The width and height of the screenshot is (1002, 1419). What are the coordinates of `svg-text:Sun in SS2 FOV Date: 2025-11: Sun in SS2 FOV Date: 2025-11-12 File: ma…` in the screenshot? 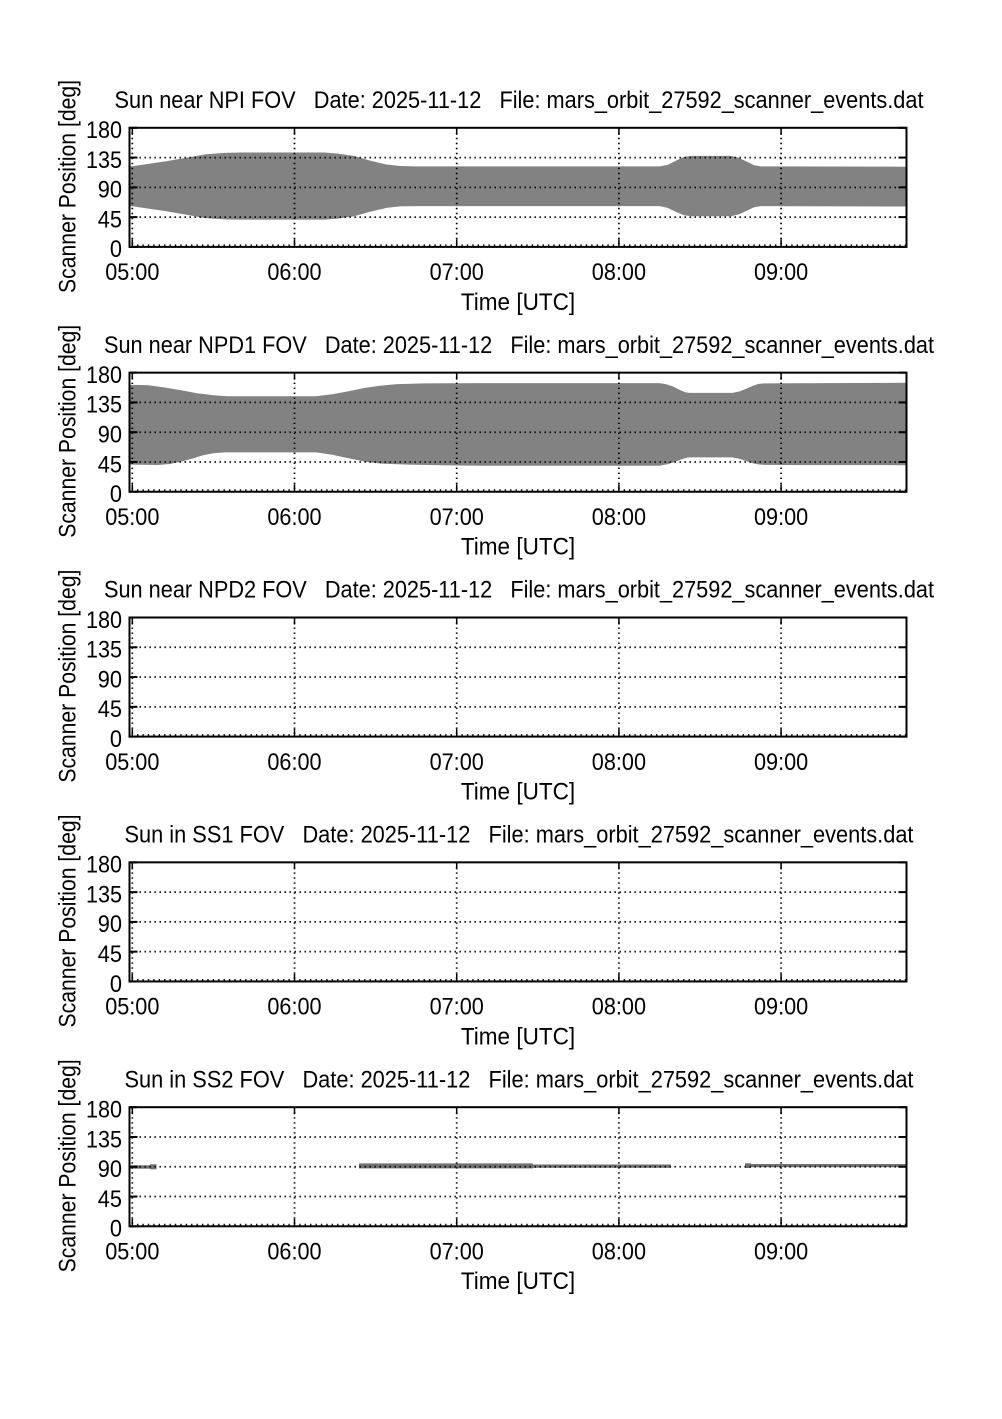 It's located at (519, 1079).